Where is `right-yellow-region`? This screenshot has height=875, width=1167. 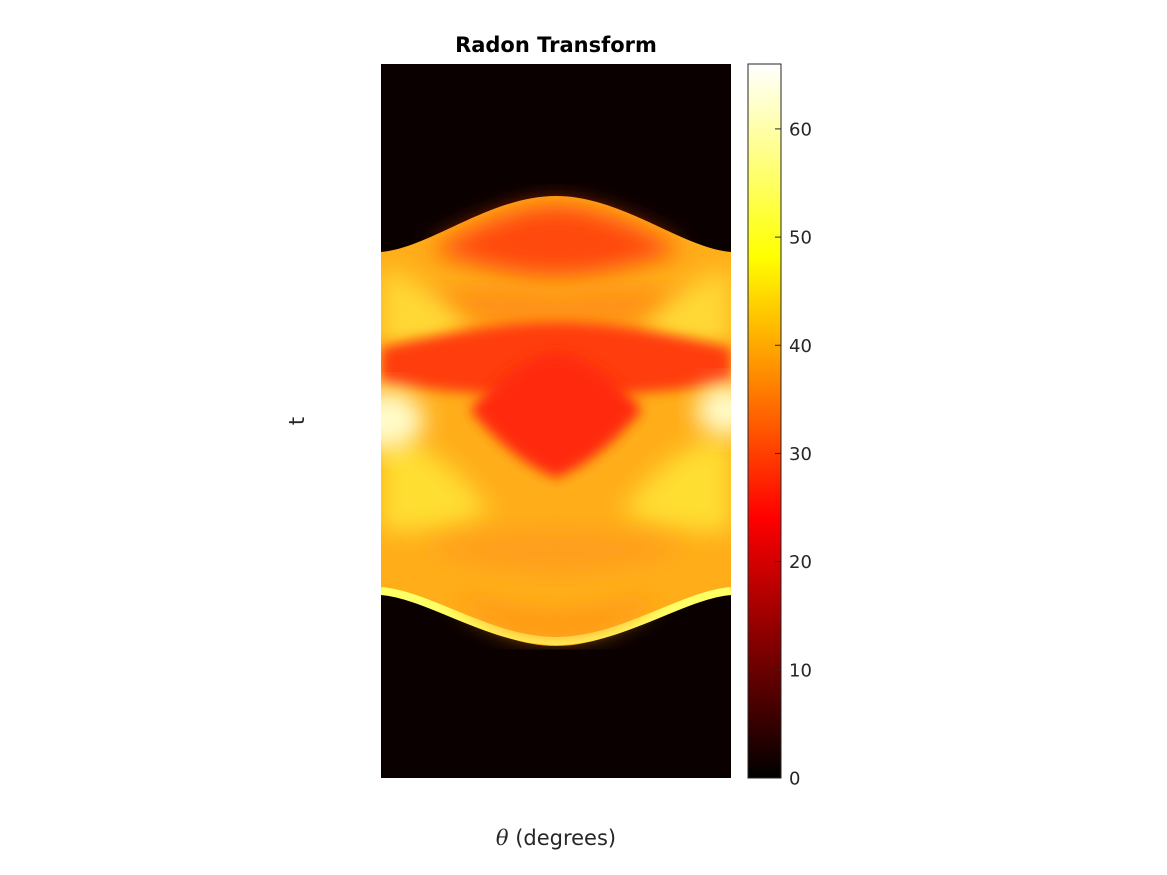
right-yellow-region is located at coordinates (686, 309).